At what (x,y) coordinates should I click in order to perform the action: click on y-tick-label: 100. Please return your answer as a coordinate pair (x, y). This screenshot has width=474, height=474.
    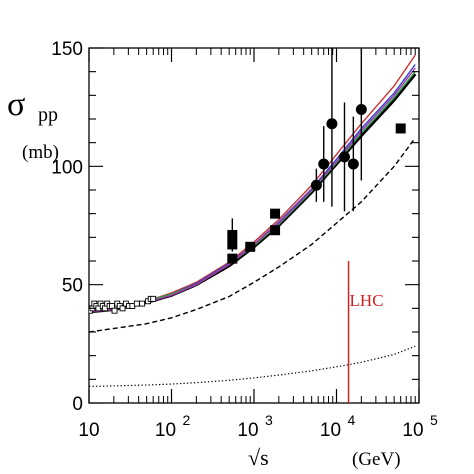
    Looking at the image, I should click on (67, 167).